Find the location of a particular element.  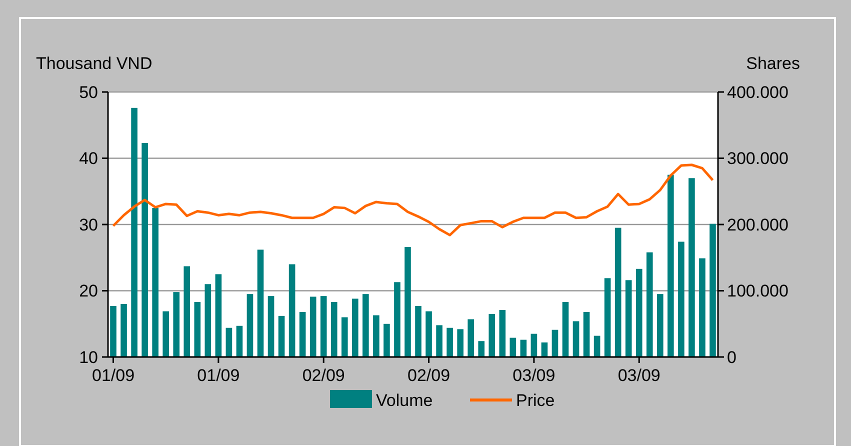

y2-tick-label: 300.000 is located at coordinates (757, 158).